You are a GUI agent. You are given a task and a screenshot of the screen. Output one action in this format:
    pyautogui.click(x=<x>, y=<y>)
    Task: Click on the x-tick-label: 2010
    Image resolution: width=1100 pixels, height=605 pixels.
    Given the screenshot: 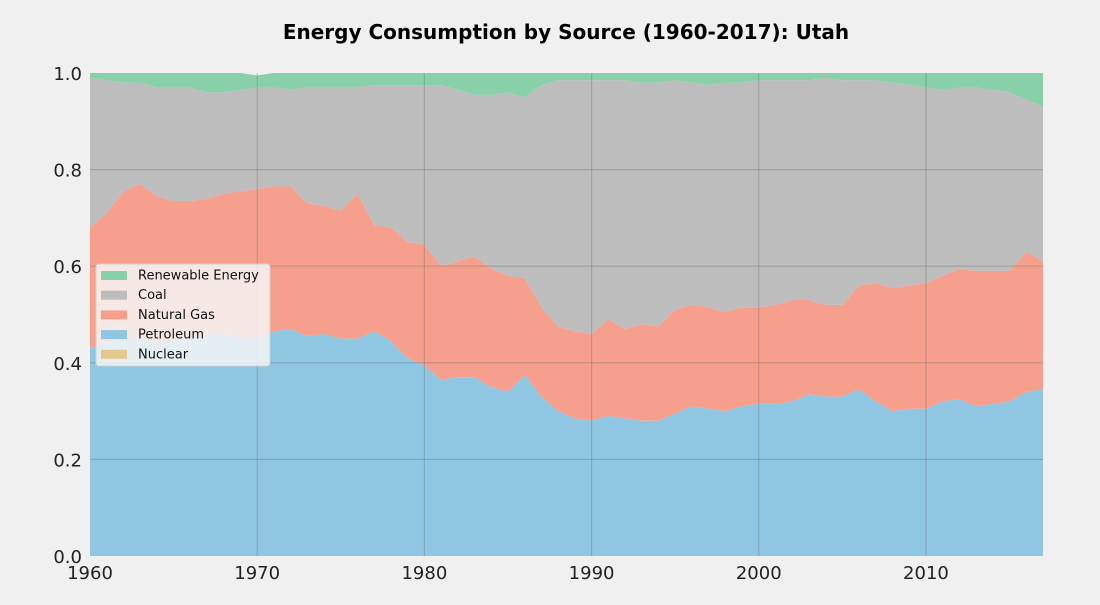 What is the action you would take?
    pyautogui.click(x=926, y=573)
    